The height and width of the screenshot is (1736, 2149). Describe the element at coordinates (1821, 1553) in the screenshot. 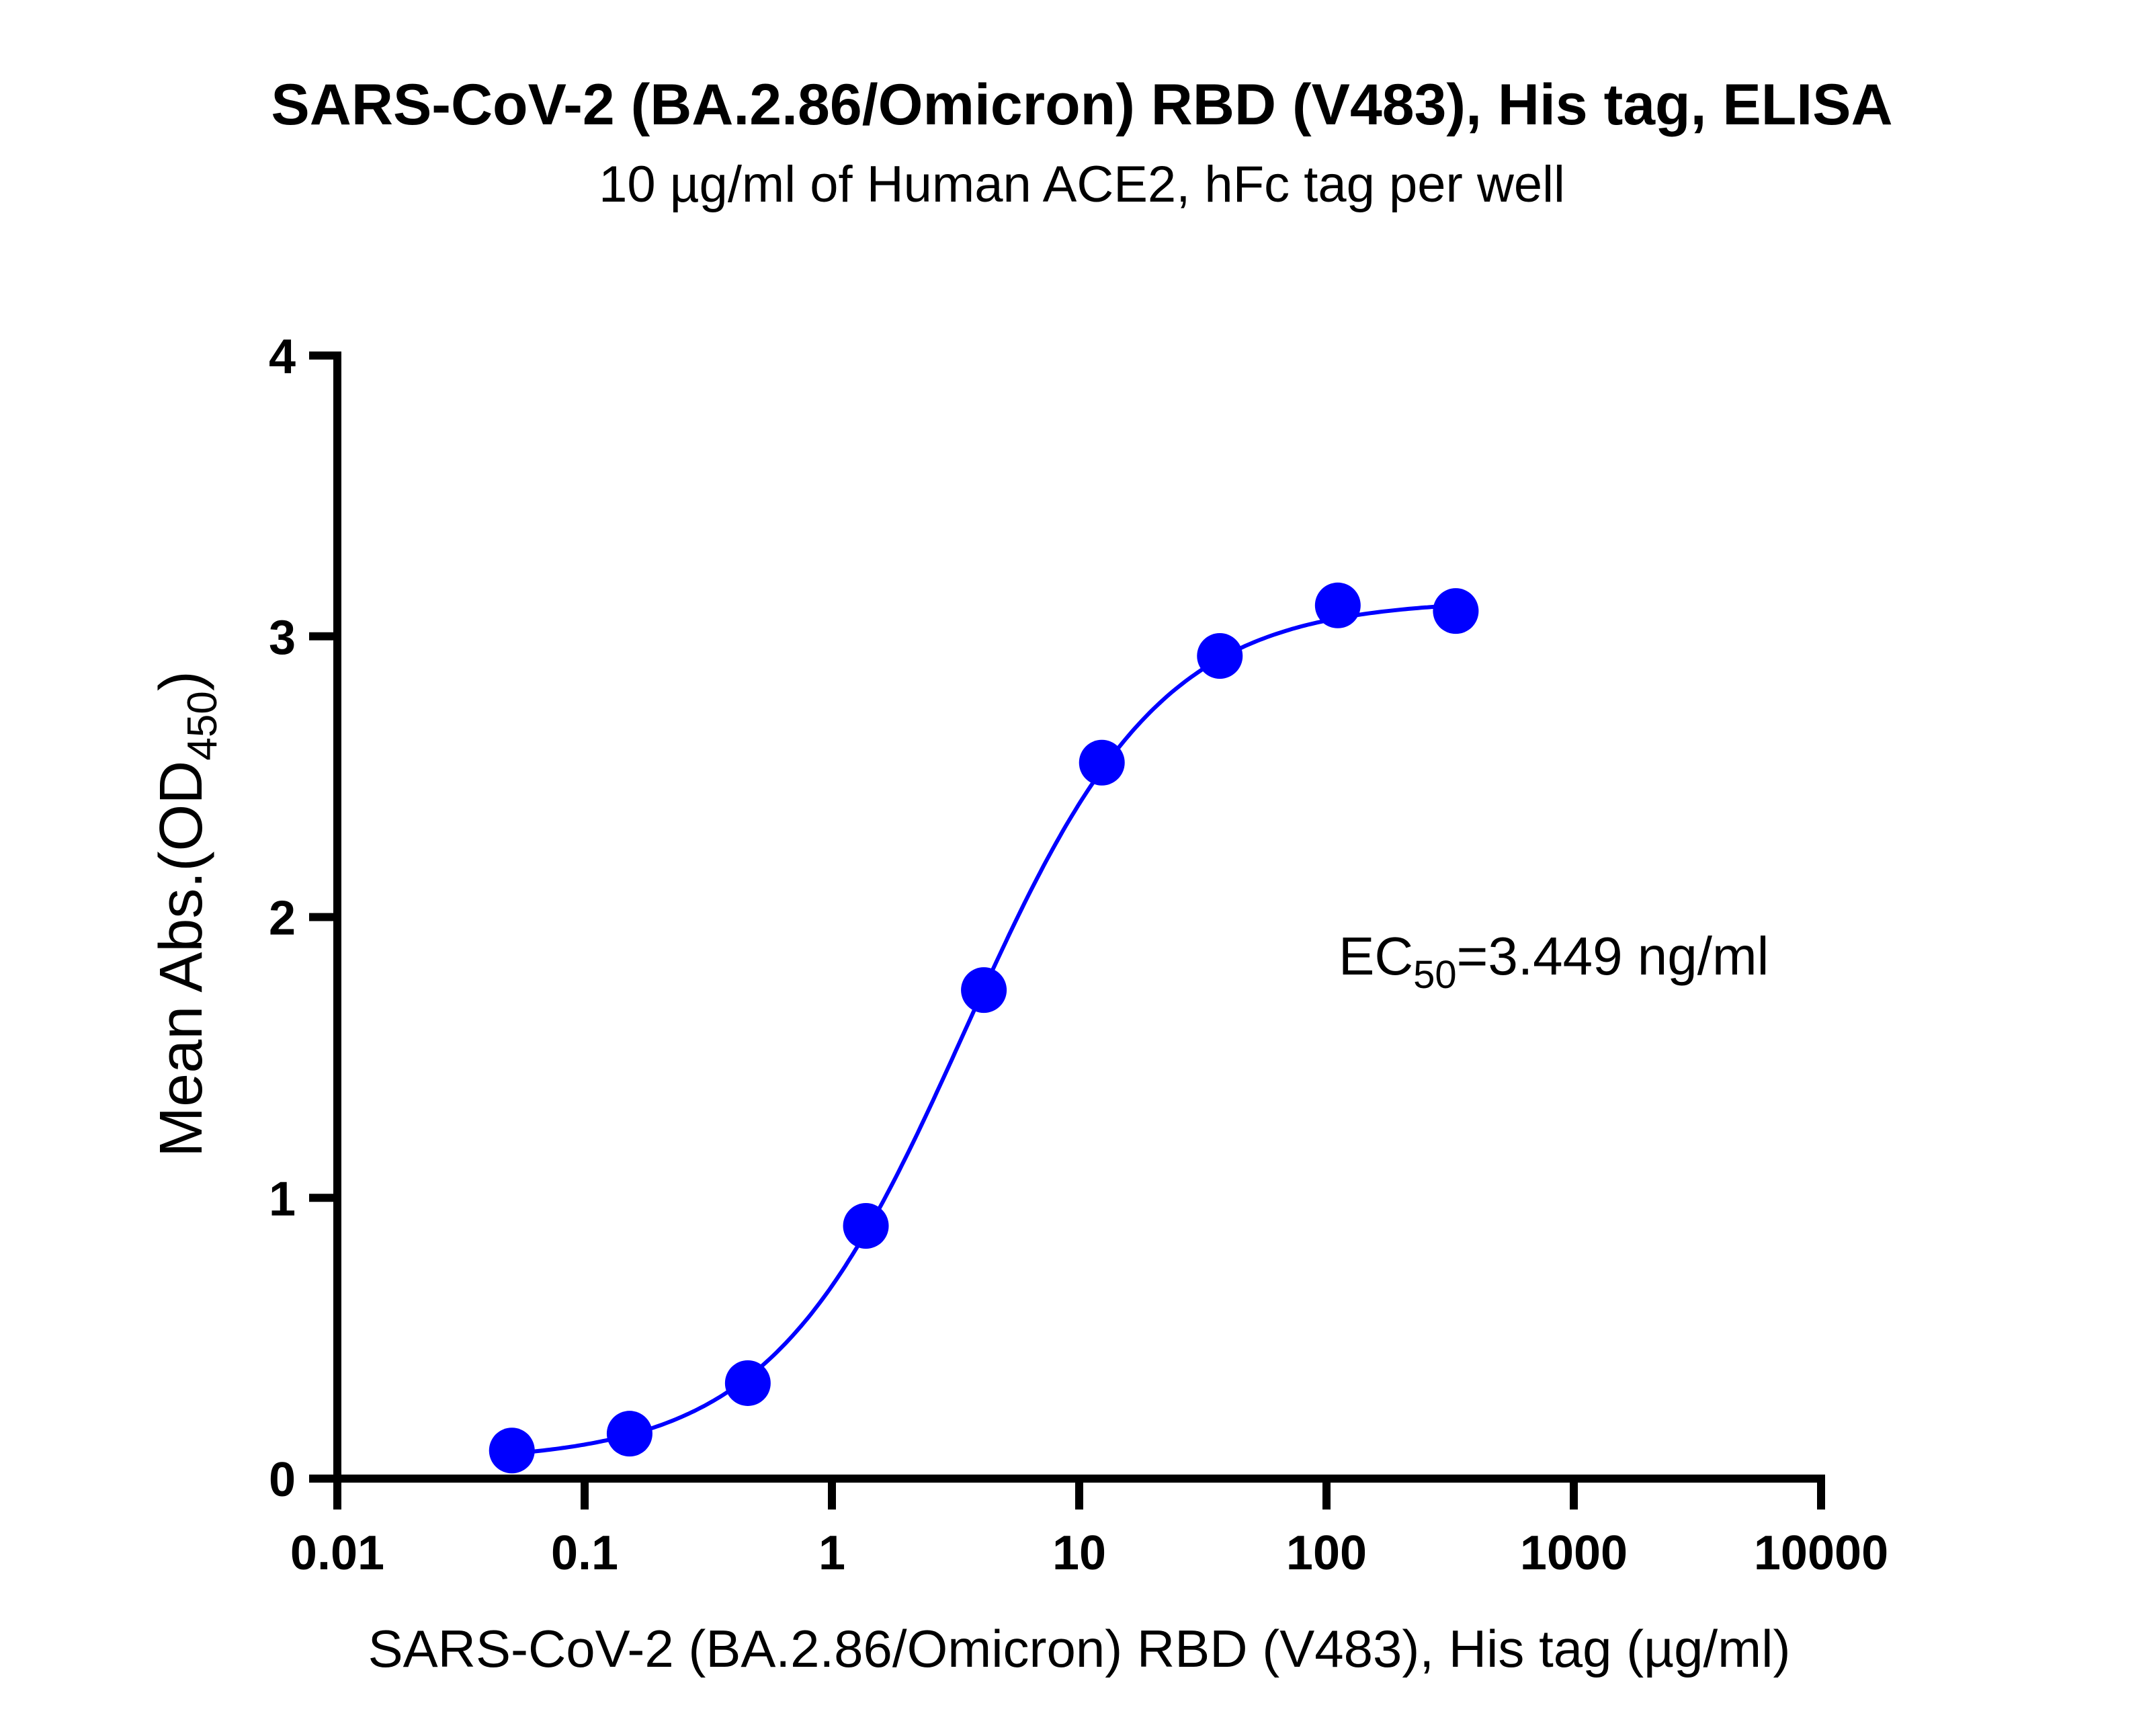

I see `x-tick-label: 10000` at that location.